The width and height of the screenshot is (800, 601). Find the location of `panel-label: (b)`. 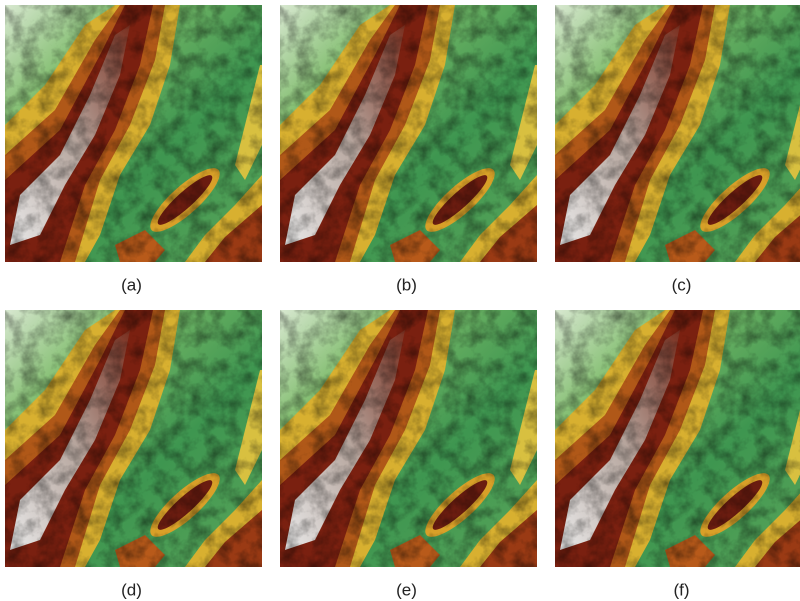

panel-label: (b) is located at coordinates (406, 284).